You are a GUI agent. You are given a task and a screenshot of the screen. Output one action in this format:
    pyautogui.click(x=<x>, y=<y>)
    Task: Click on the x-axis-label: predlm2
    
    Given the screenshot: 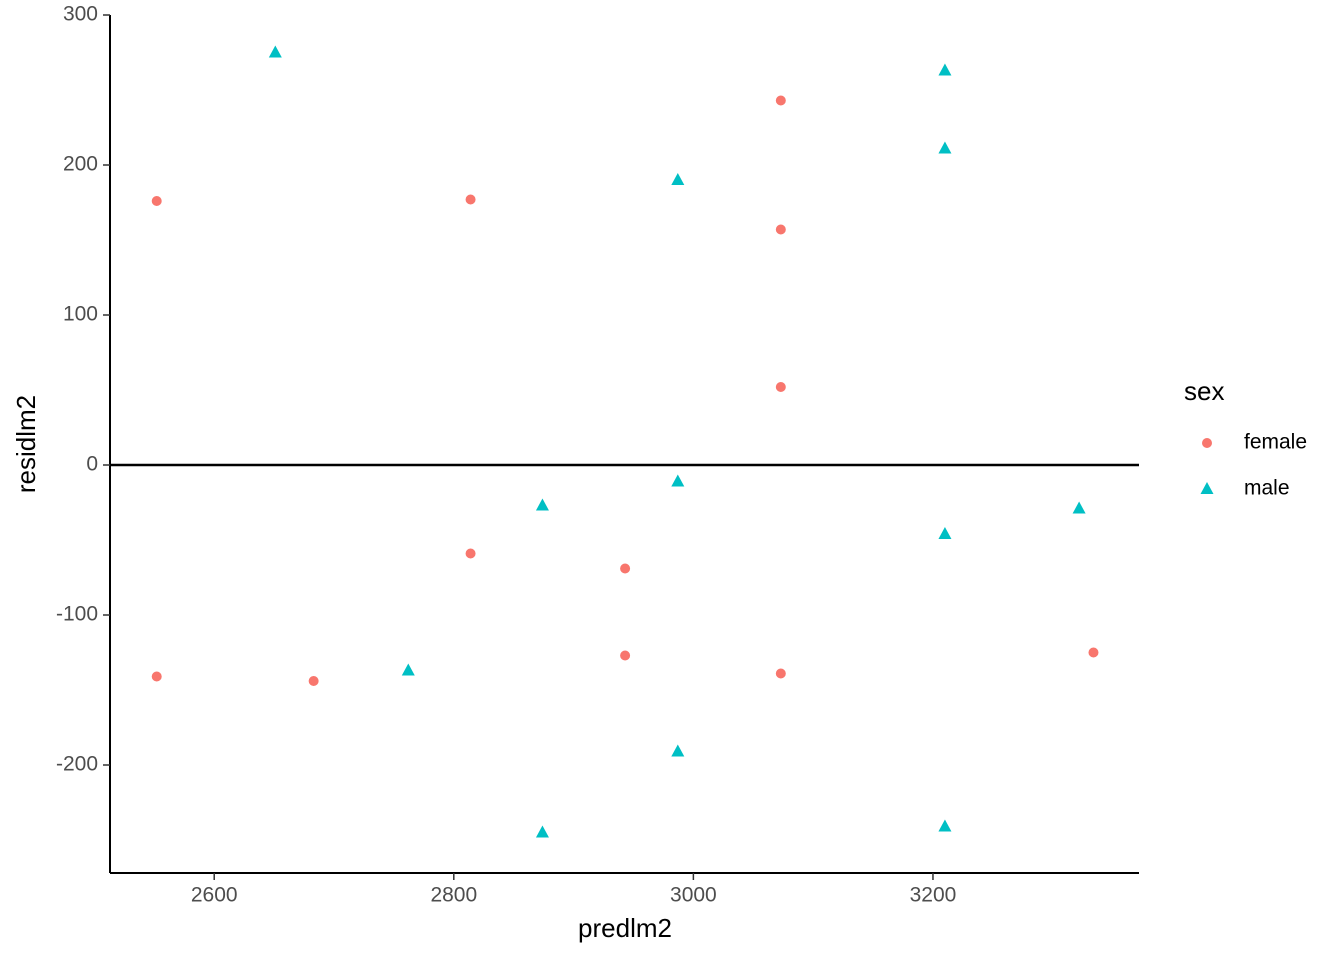 What is the action you would take?
    pyautogui.click(x=625, y=928)
    